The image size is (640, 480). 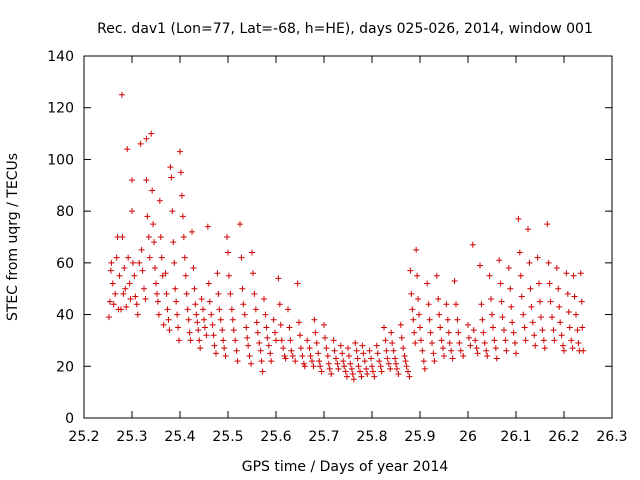 I want to click on y-tick-label: 60, so click(x=65, y=264).